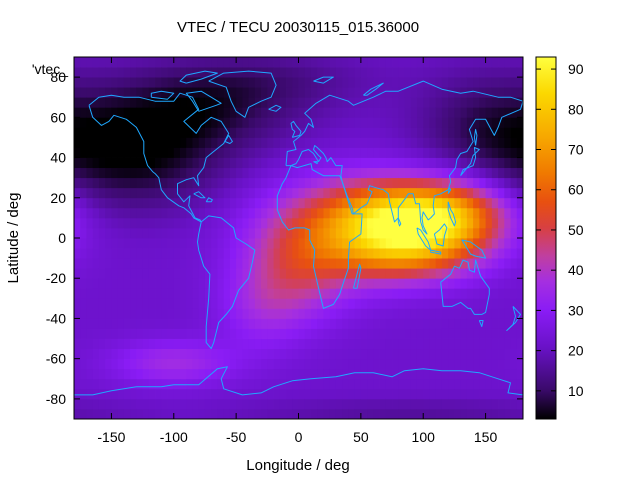 The image size is (640, 480). What do you see at coordinates (299, 437) in the screenshot?
I see `x-tick-label: 0` at bounding box center [299, 437].